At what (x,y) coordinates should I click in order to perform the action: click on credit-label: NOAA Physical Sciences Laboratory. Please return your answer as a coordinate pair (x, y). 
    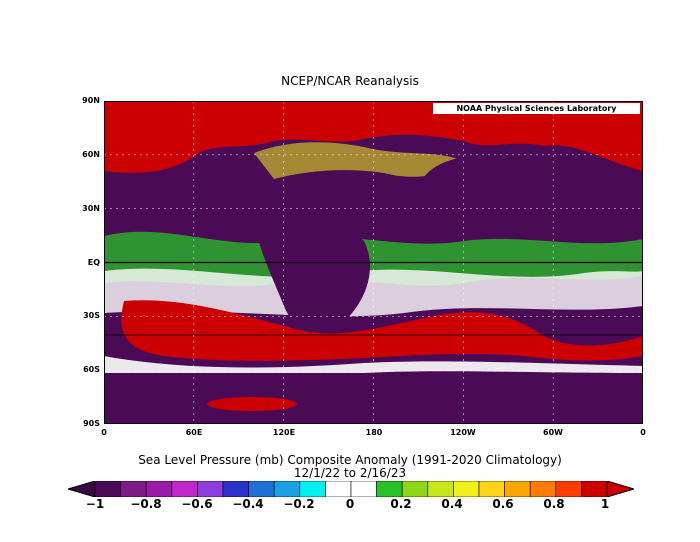
    Looking at the image, I should click on (536, 108).